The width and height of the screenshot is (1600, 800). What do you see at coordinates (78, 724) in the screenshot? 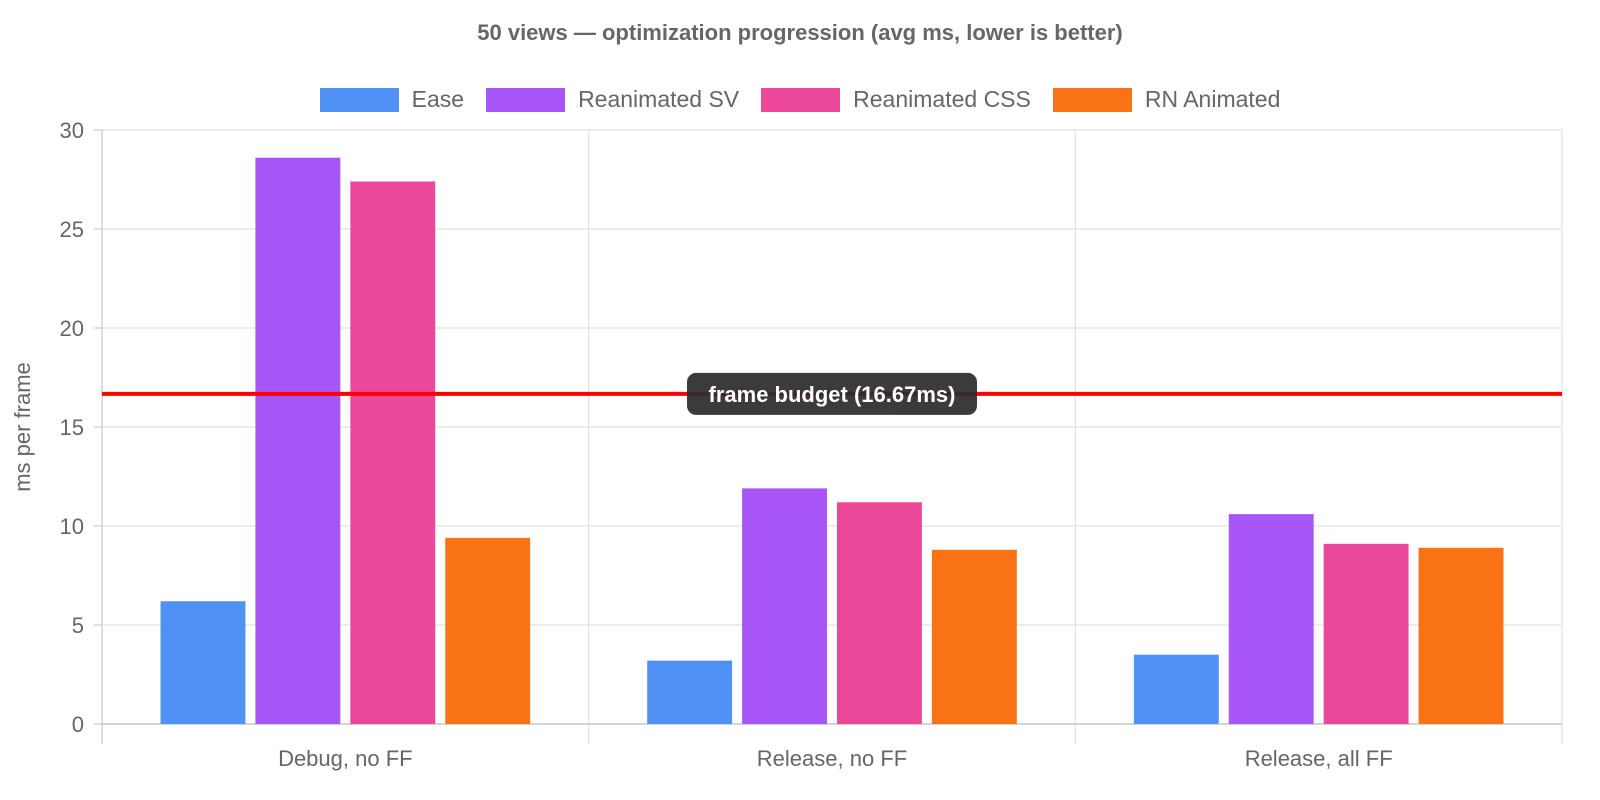
I see `y-tick-label: 0` at bounding box center [78, 724].